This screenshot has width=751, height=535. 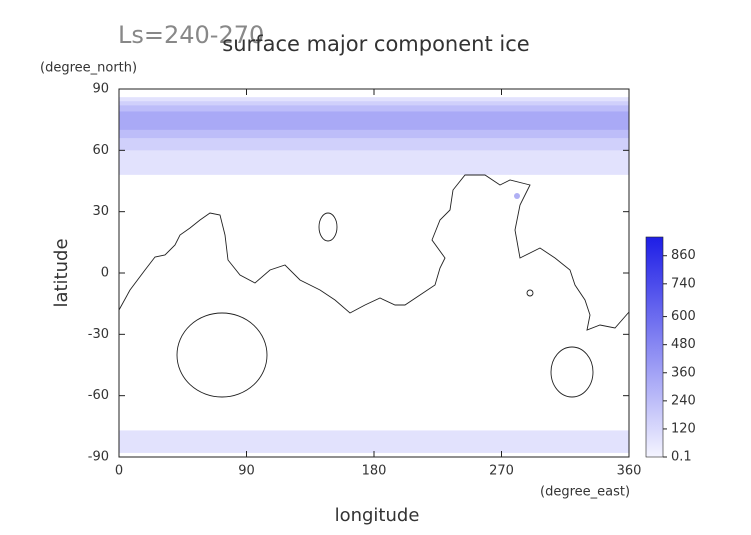 What do you see at coordinates (683, 316) in the screenshot?
I see `colorbar-tick-label: 600` at bounding box center [683, 316].